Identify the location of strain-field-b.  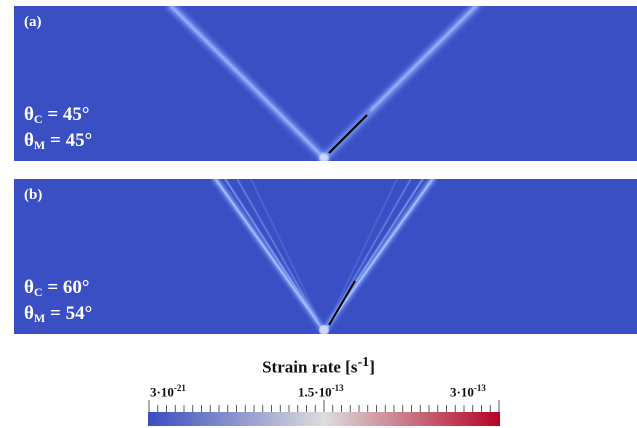
(324, 256).